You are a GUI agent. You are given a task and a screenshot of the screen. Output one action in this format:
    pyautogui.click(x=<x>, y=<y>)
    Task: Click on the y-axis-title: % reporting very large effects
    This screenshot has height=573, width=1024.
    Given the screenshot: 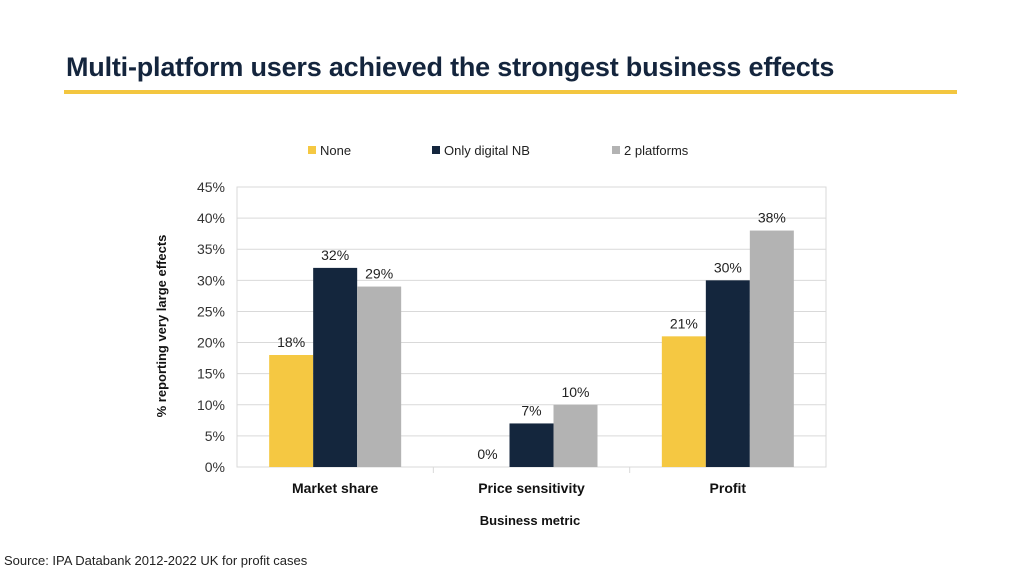 What is the action you would take?
    pyautogui.click(x=161, y=326)
    